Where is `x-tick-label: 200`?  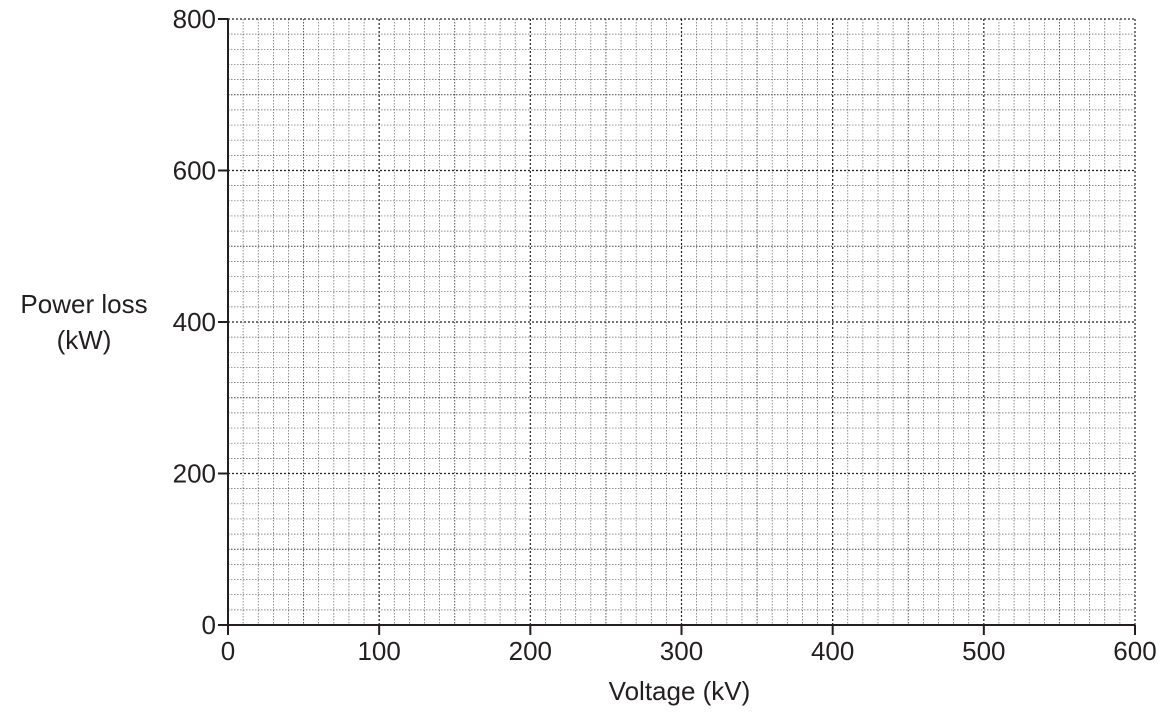
x-tick-label: 200 is located at coordinates (530, 651).